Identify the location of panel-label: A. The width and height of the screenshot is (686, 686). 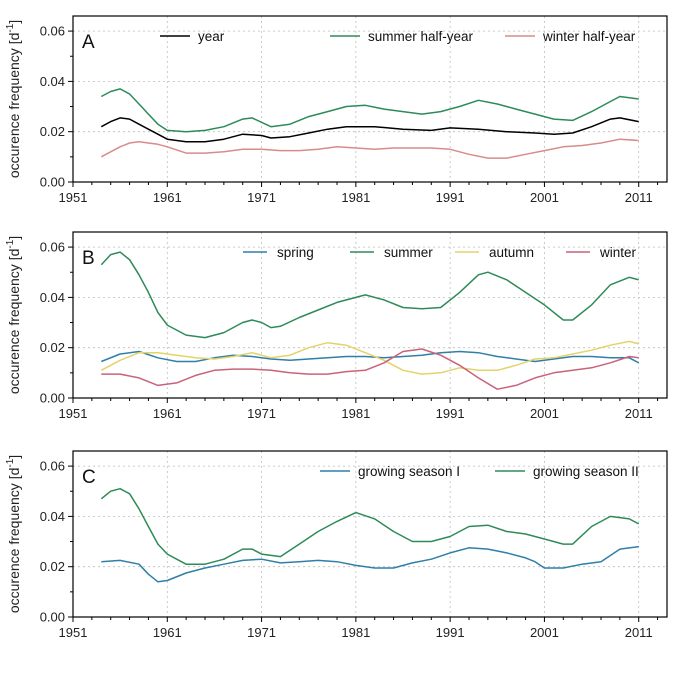
(88, 42).